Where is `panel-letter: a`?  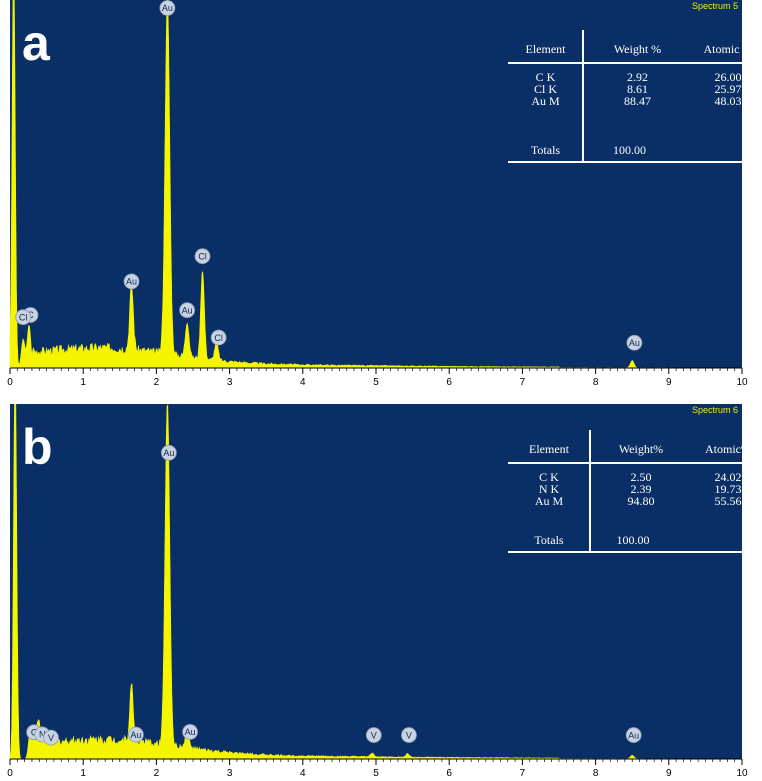
panel-letter: a is located at coordinates (36, 43).